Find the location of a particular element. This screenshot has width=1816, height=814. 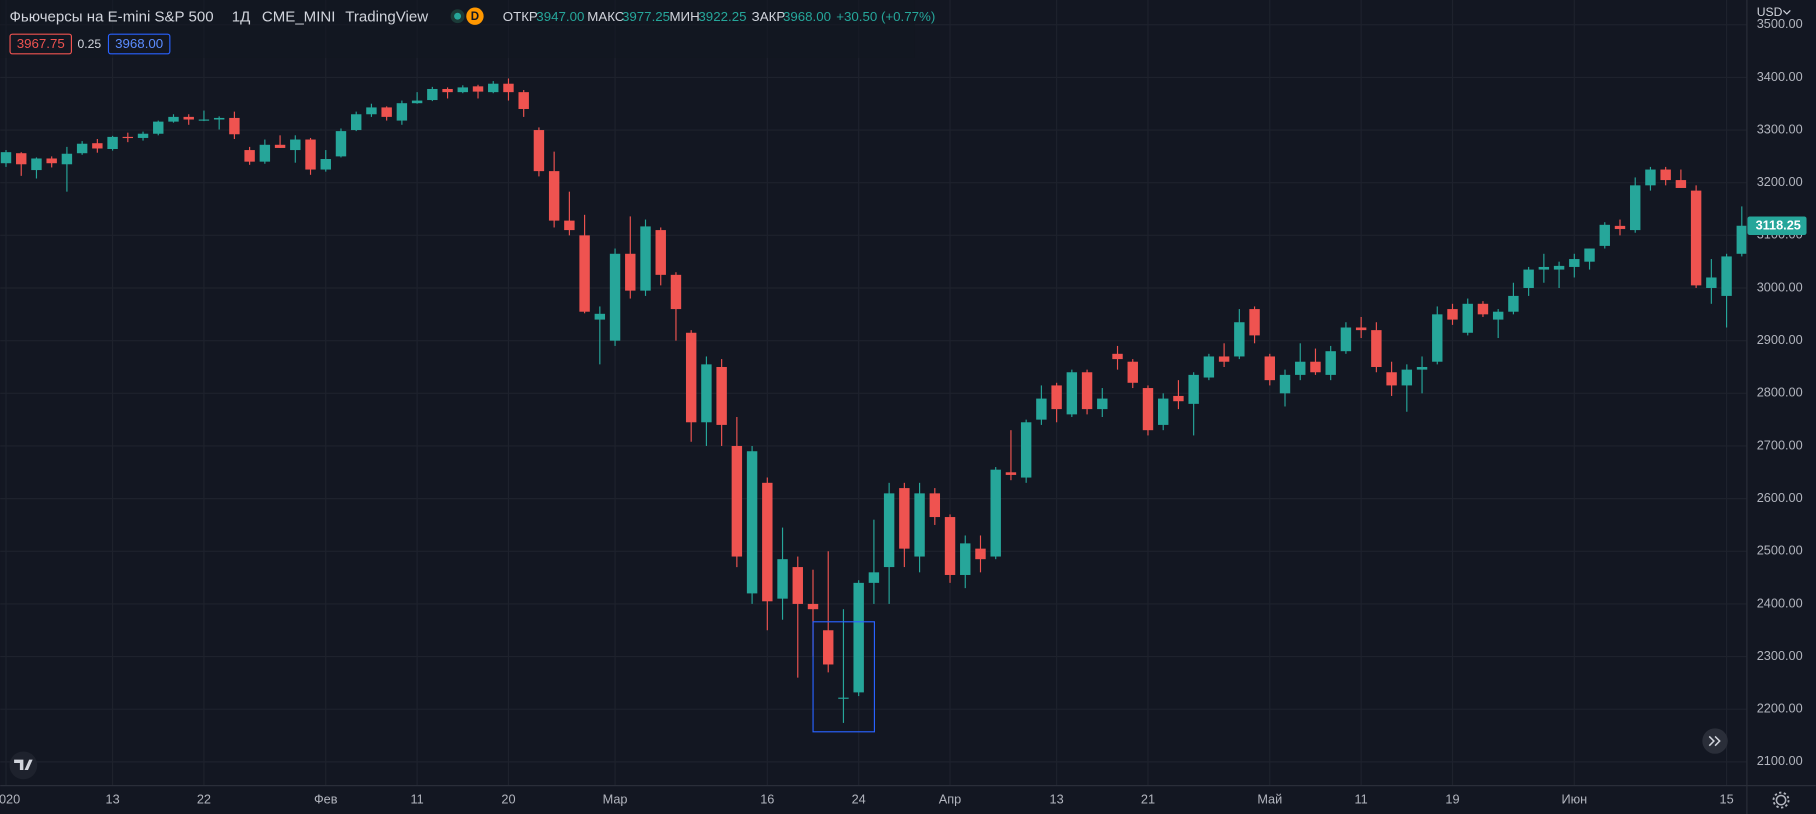

ohlc-value: 3968.00 is located at coordinates (807, 16).